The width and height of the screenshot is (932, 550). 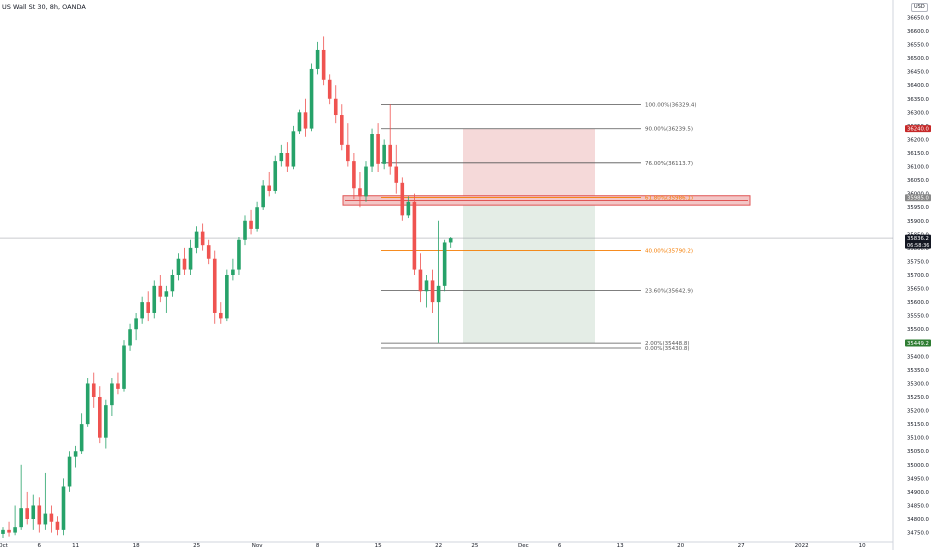 I want to click on price-tick-label: 36350.0, so click(x=918, y=100).